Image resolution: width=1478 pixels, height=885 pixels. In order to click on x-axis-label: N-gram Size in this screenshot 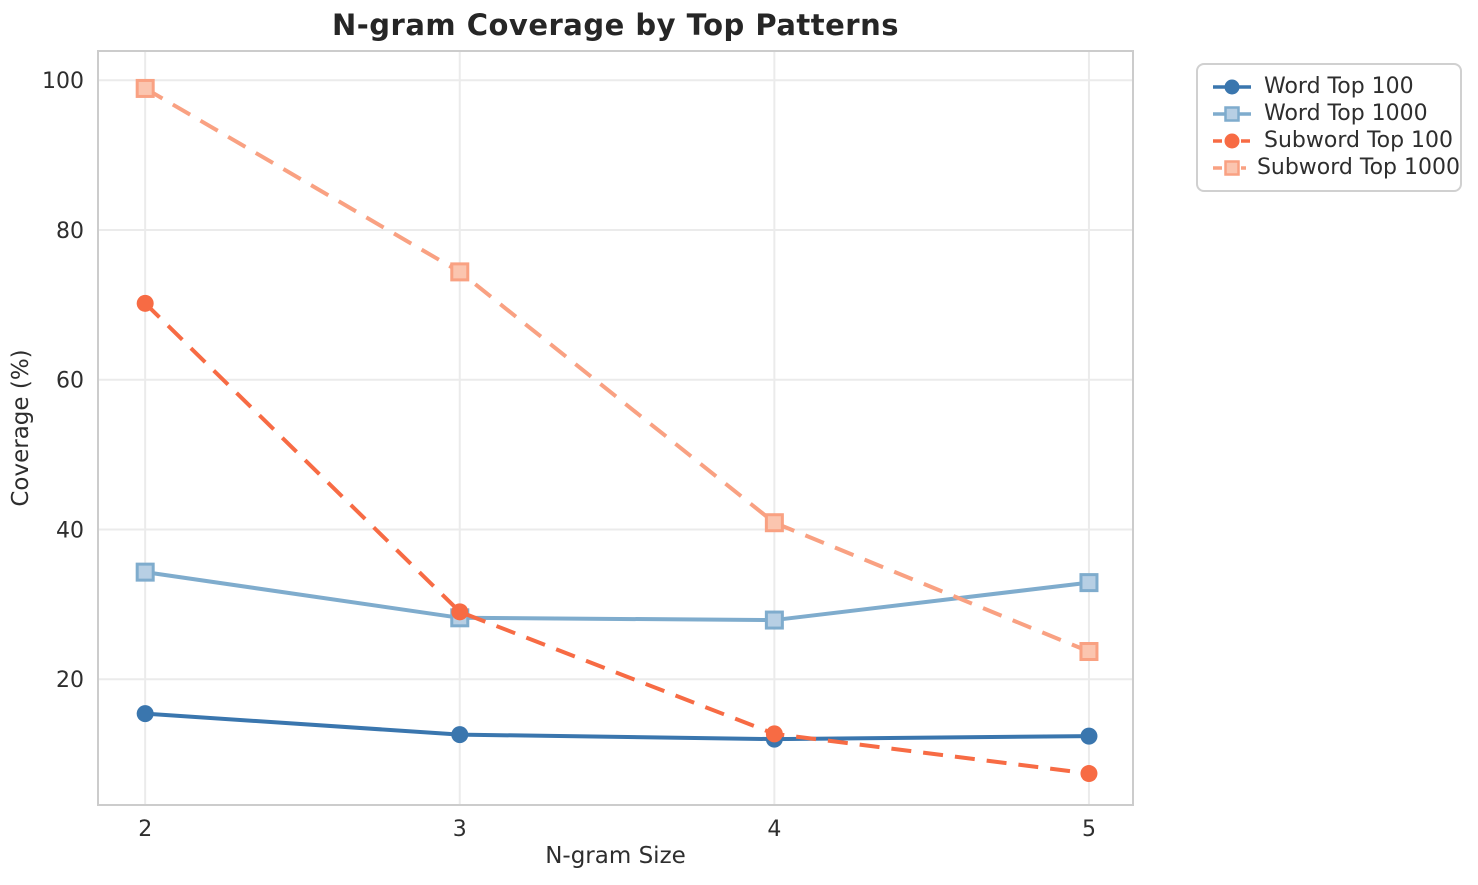, I will do `click(615, 856)`.